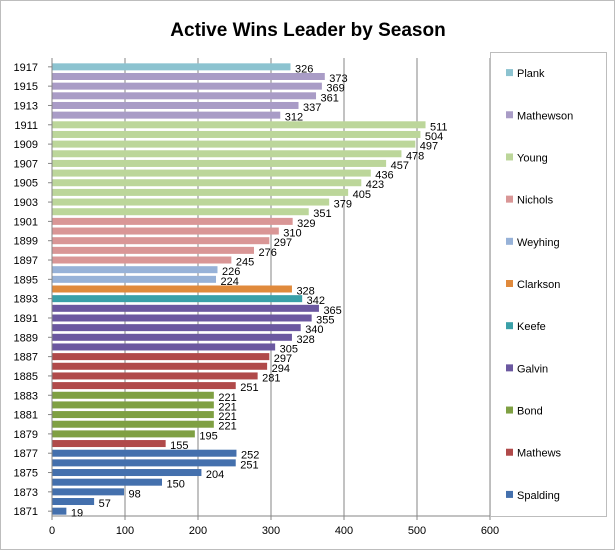 The height and width of the screenshot is (557, 616). Describe the element at coordinates (509, 326) in the screenshot. I see `legend-swatch-keefe` at that location.